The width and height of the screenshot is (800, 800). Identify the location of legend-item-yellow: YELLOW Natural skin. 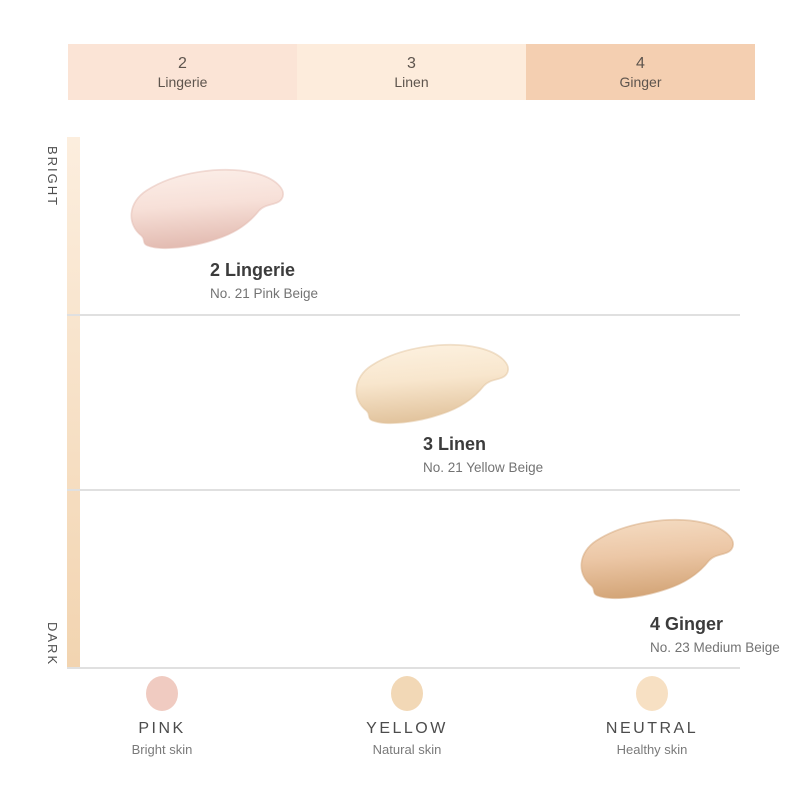
(407, 716).